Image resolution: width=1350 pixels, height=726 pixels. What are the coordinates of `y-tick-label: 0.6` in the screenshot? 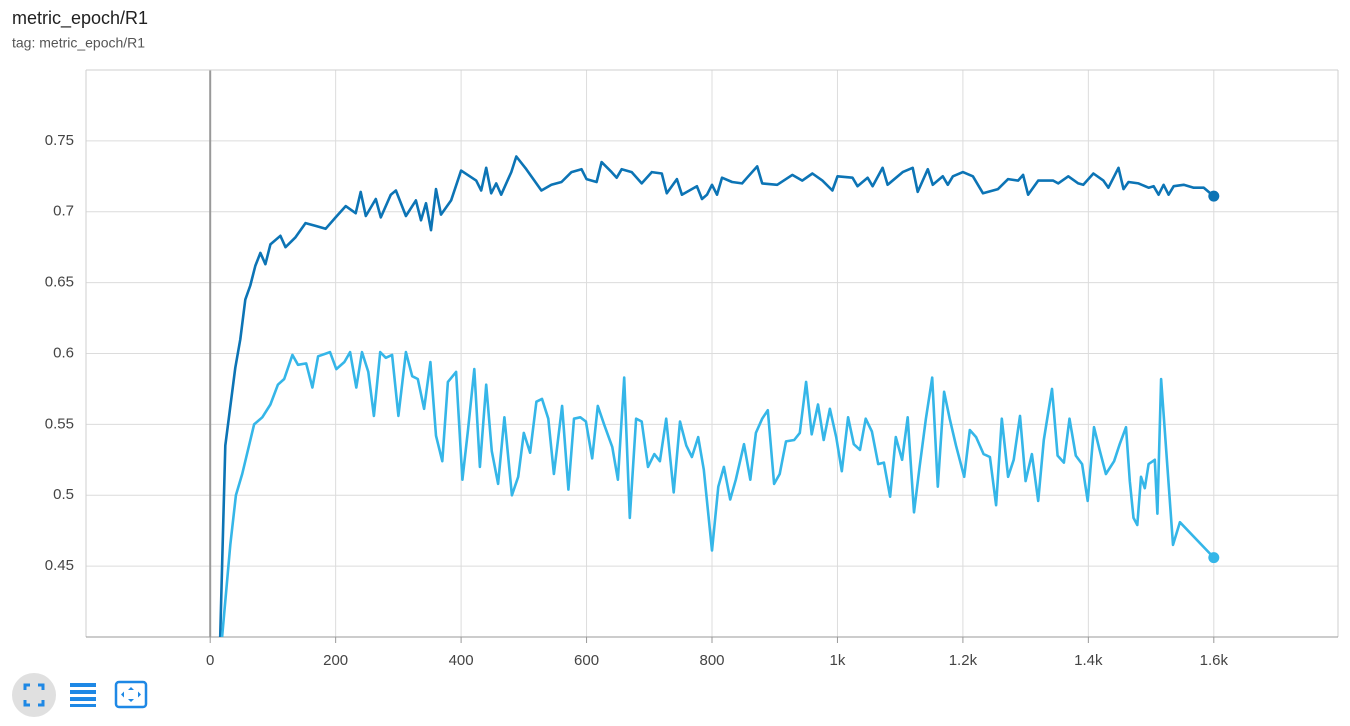 It's located at (63, 352).